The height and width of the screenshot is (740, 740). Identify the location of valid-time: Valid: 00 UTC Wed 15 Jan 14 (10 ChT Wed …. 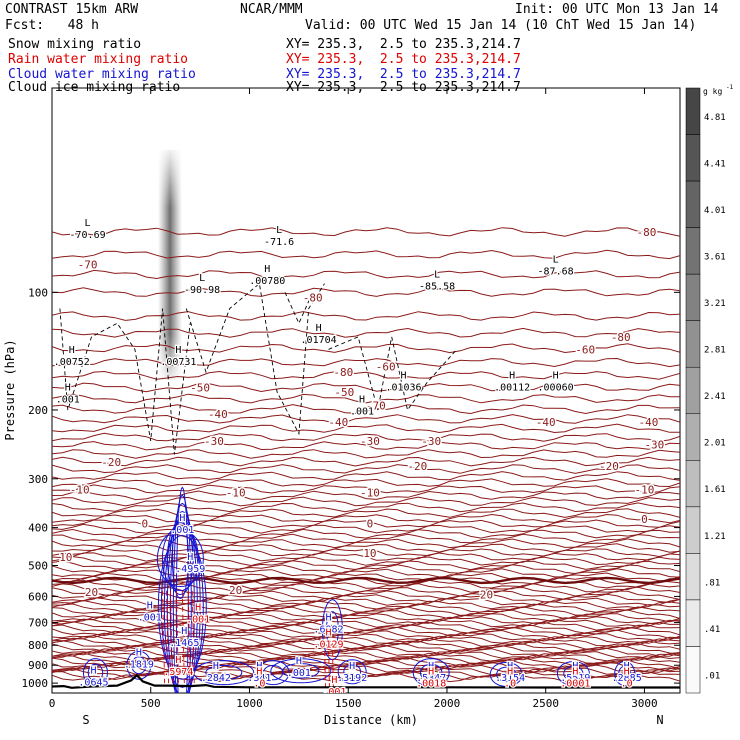
(501, 25).